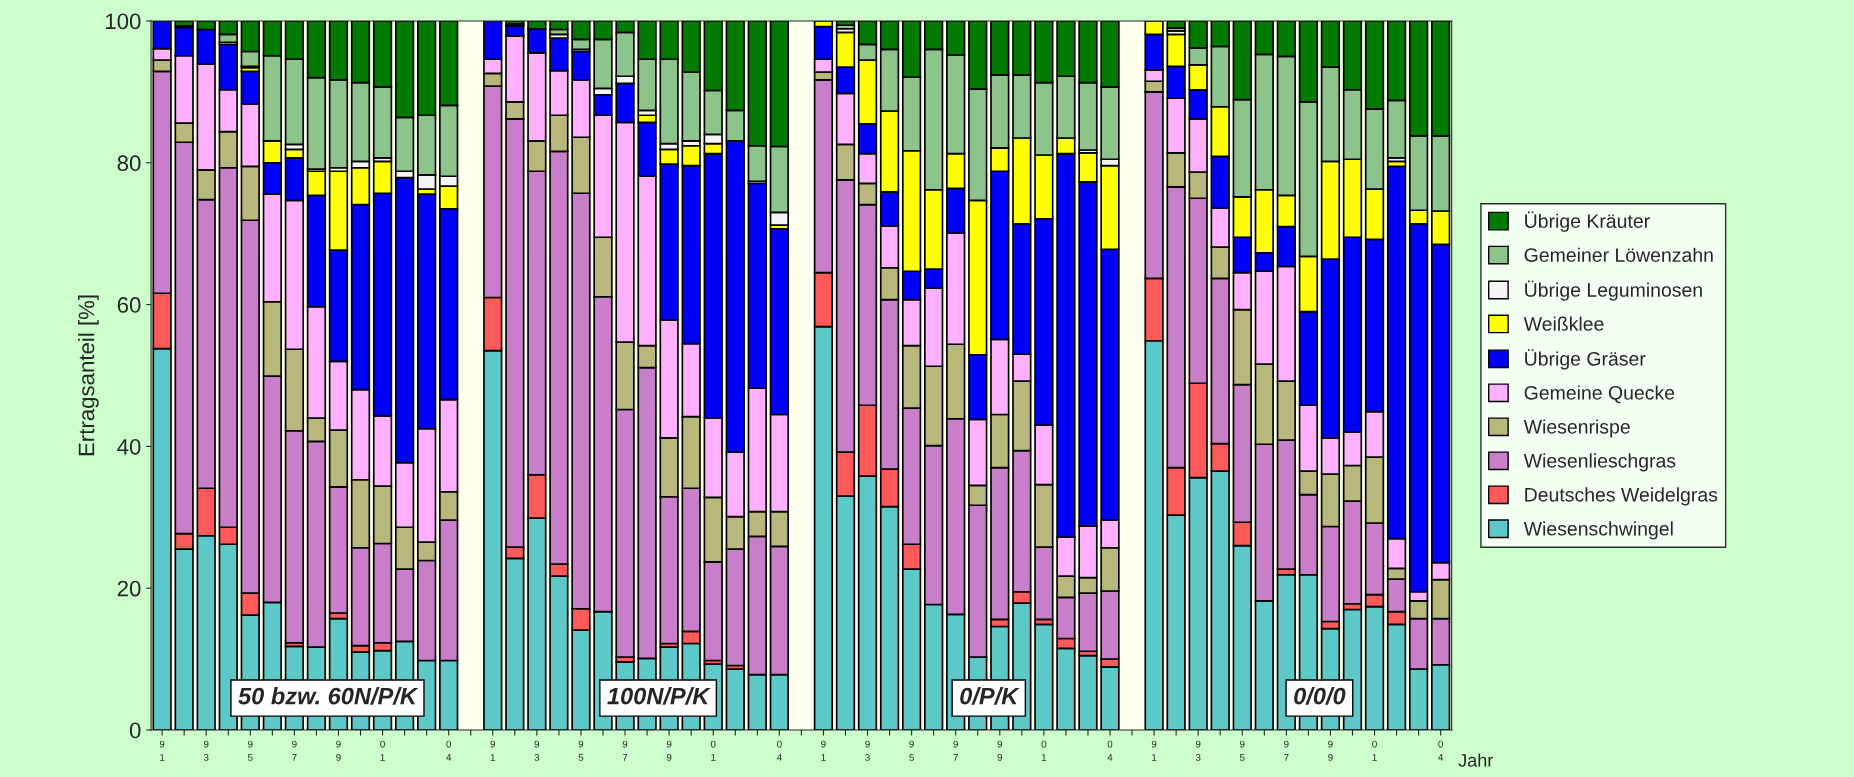  I want to click on legend-label: Übrige Leguminosen, so click(1613, 290).